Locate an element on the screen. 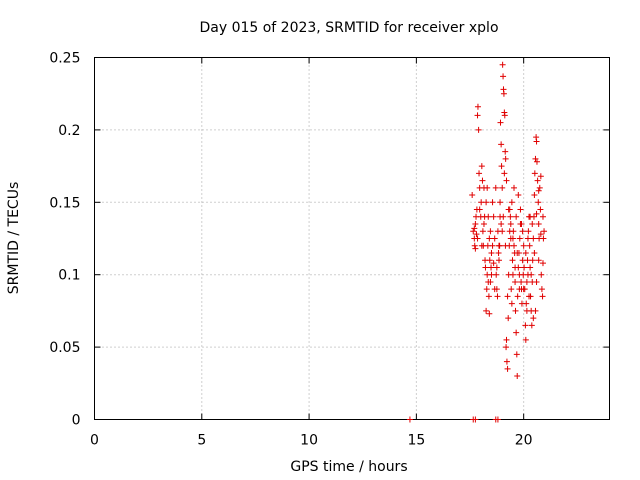 The width and height of the screenshot is (640, 480). x-axis-label: GPS time / hours is located at coordinates (348, 467).